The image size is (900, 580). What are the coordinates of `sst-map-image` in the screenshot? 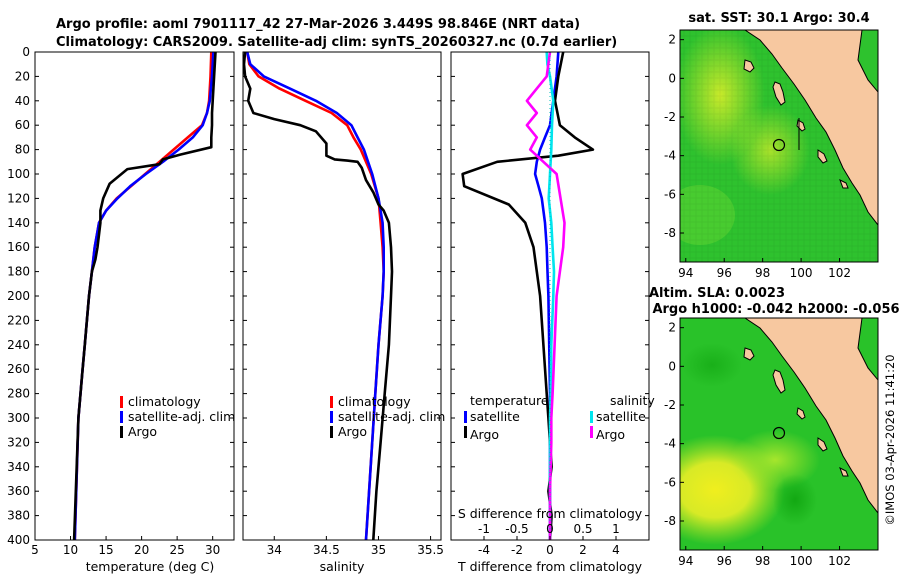 It's located at (779, 146).